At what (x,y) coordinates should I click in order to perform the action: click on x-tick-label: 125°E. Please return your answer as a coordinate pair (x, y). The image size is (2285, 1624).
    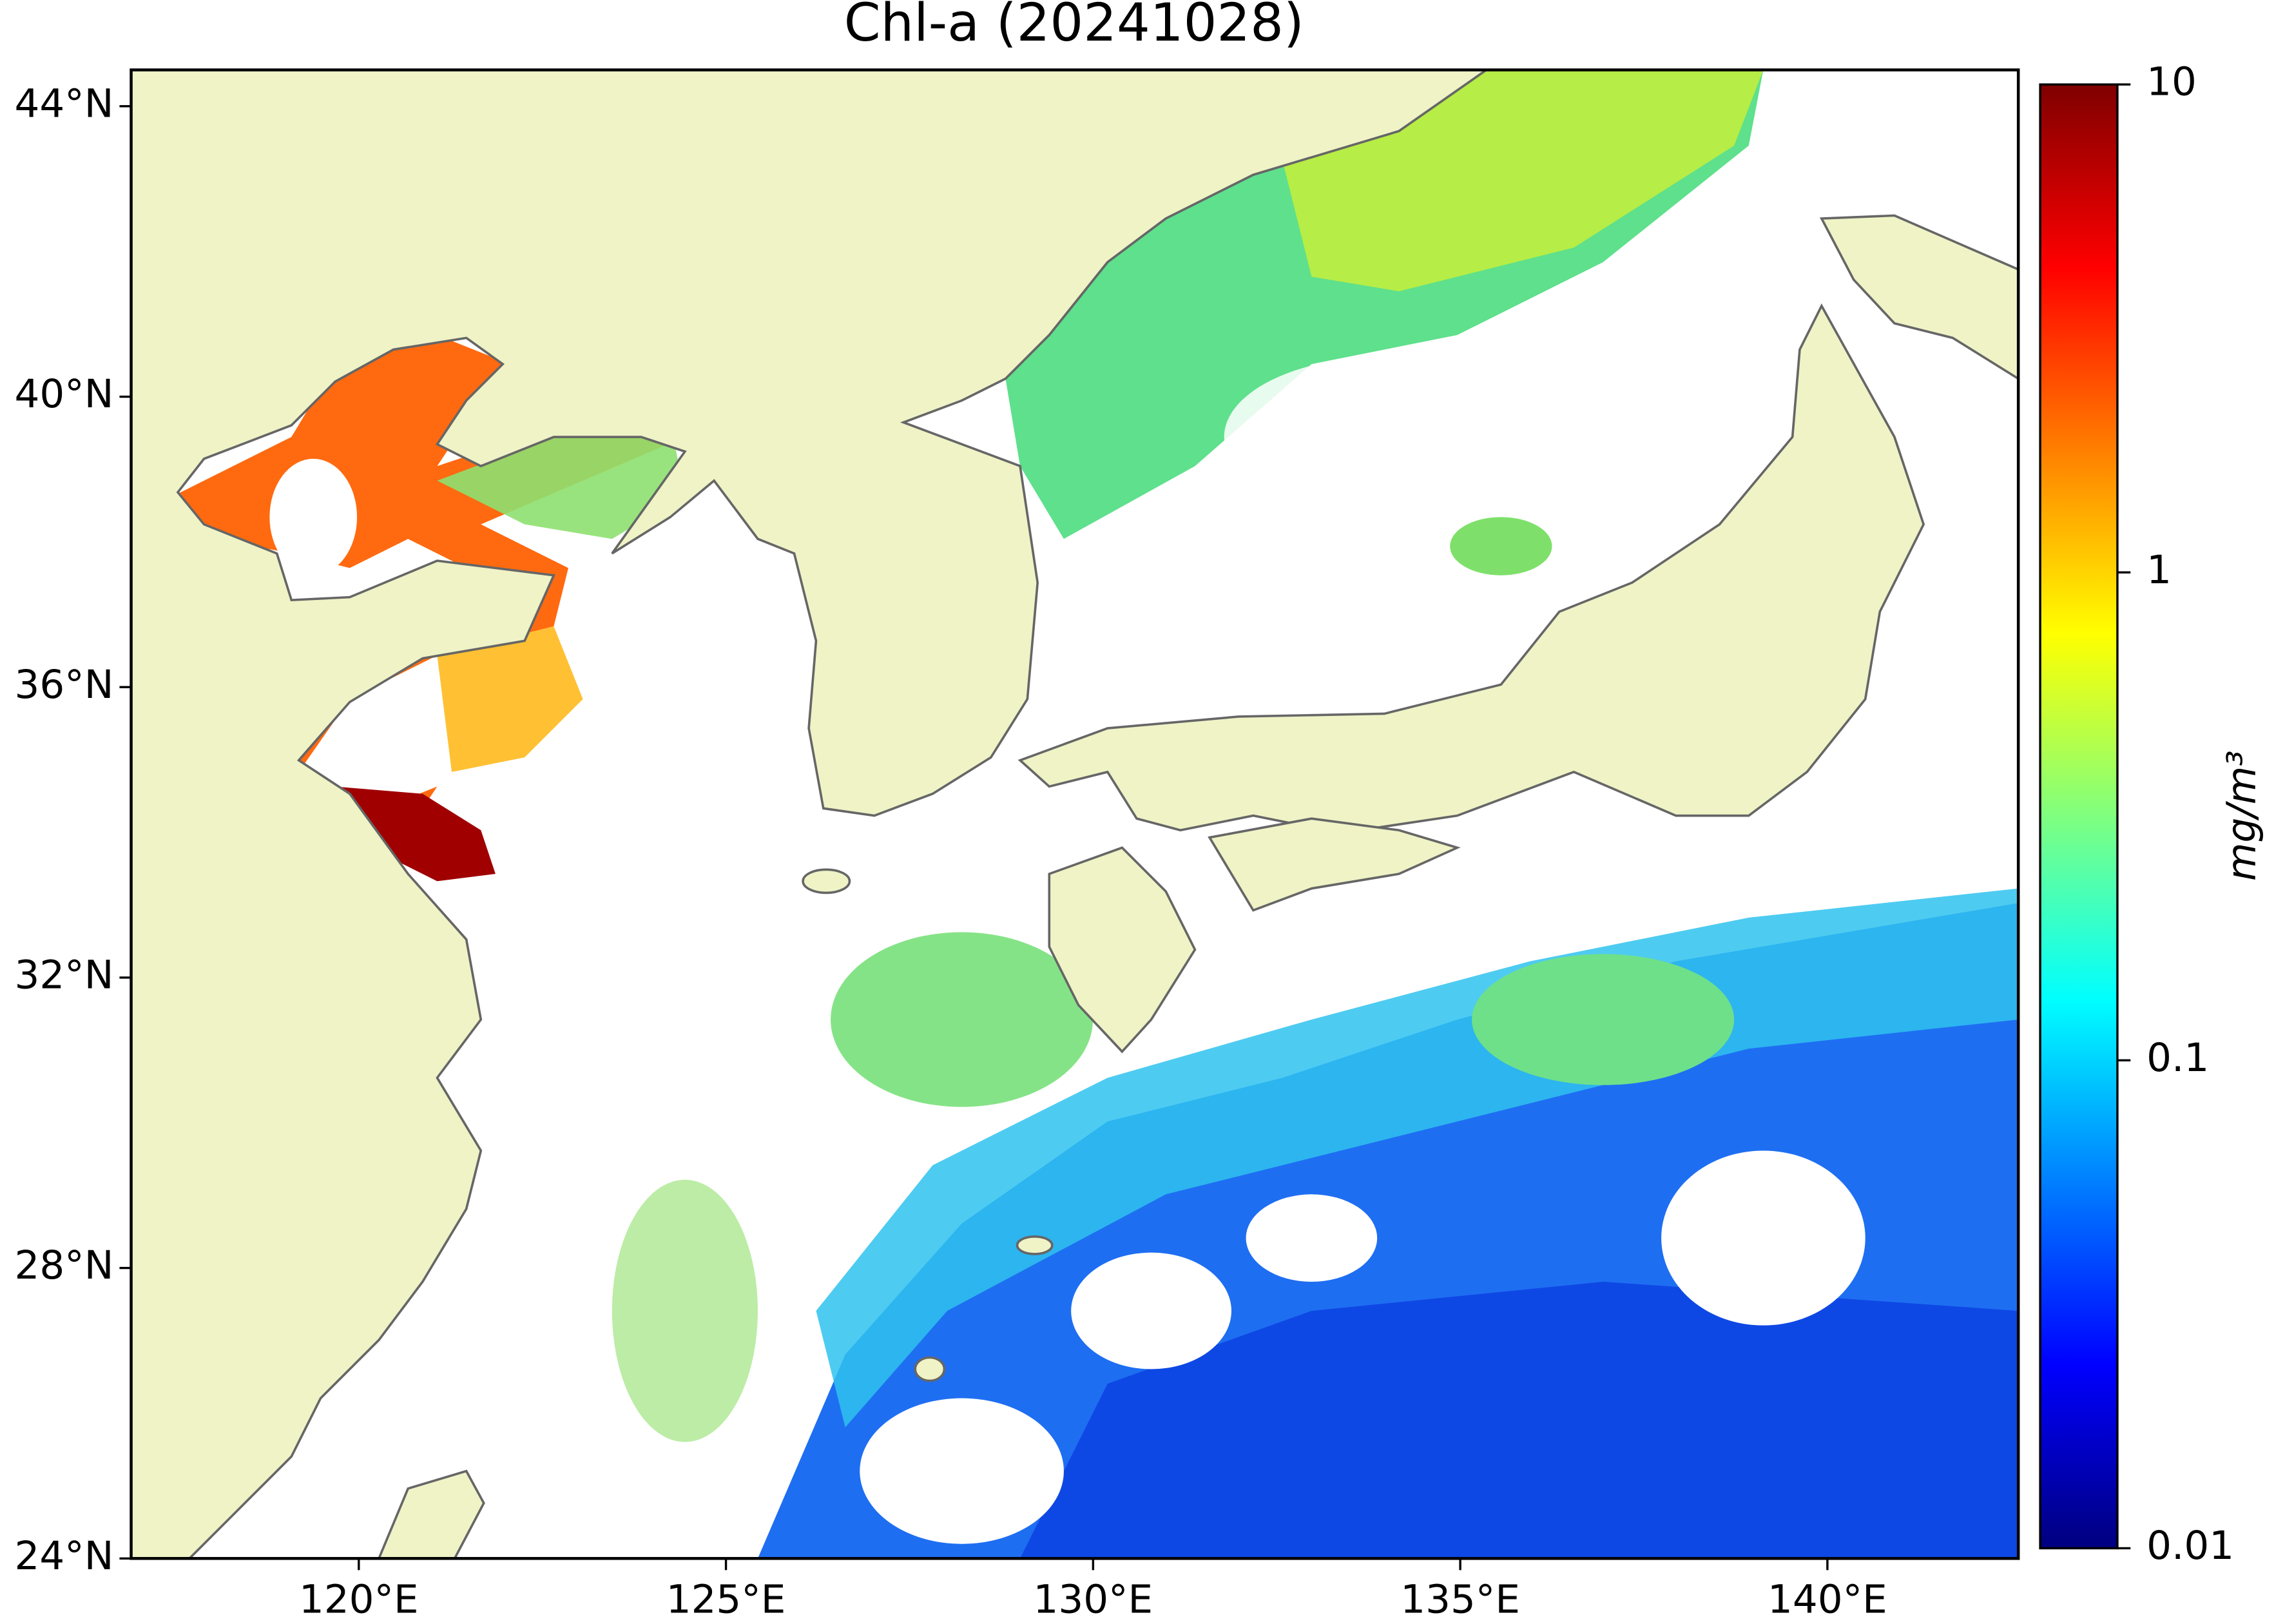
    Looking at the image, I should click on (726, 1600).